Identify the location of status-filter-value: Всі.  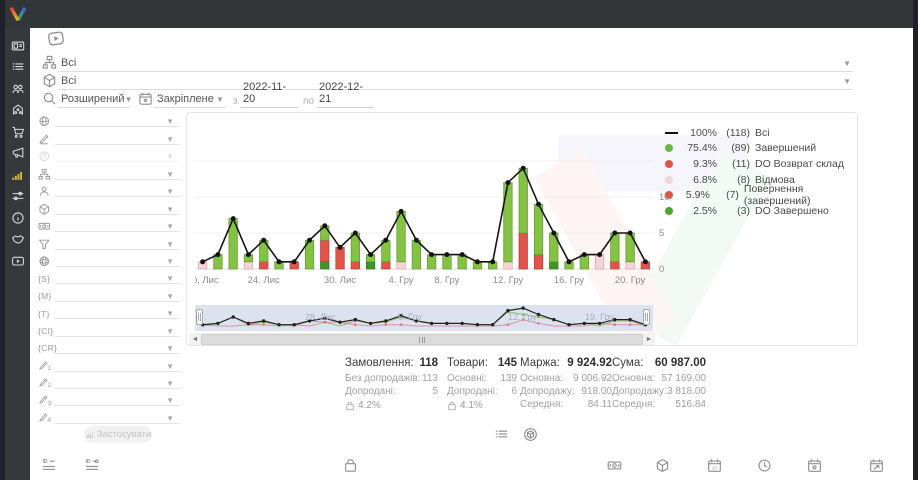
(69, 63).